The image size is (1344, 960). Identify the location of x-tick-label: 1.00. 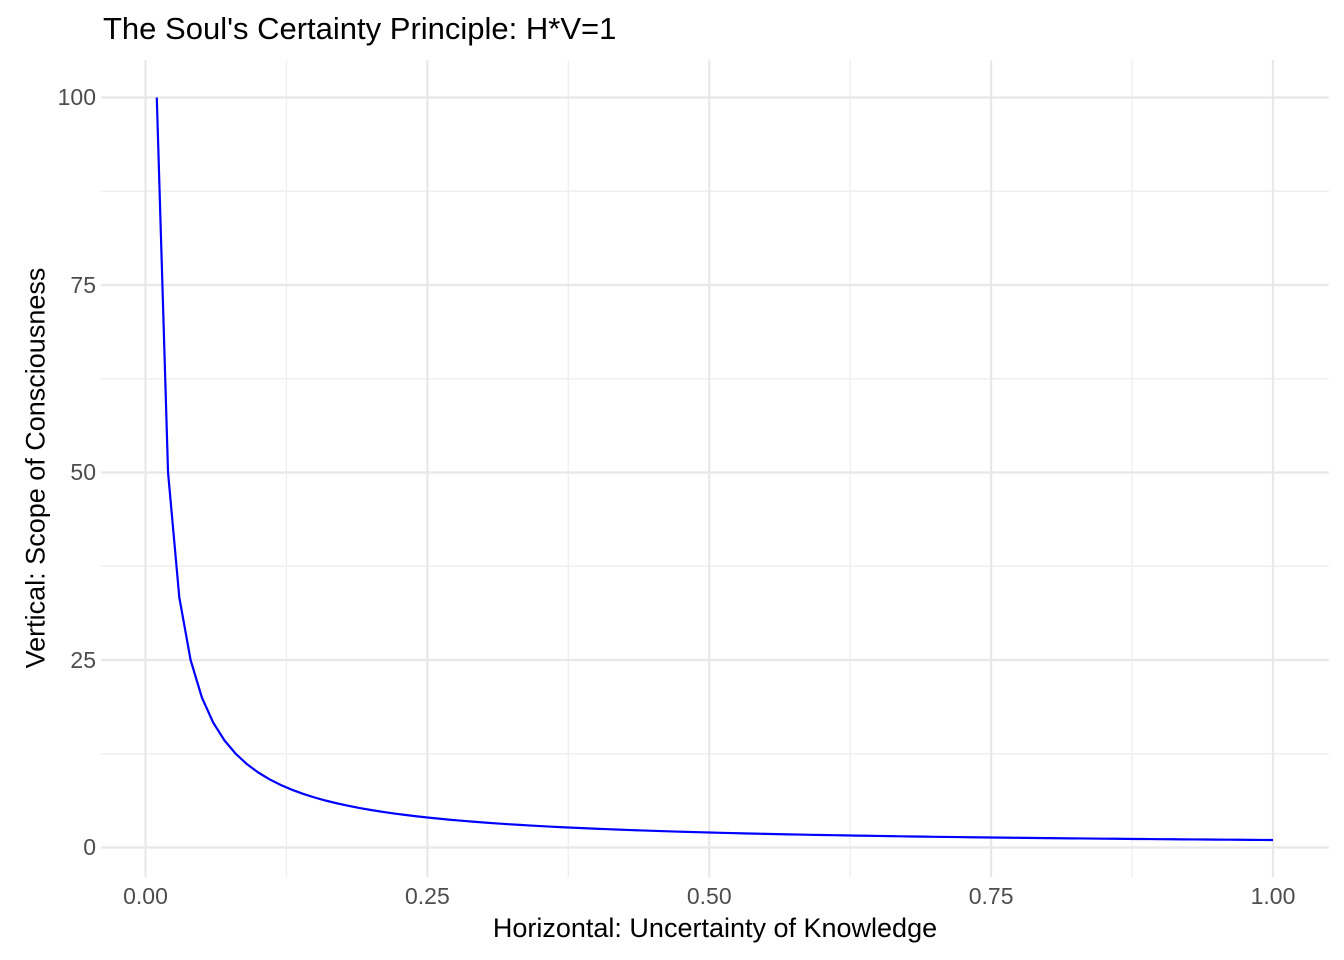
(1273, 896).